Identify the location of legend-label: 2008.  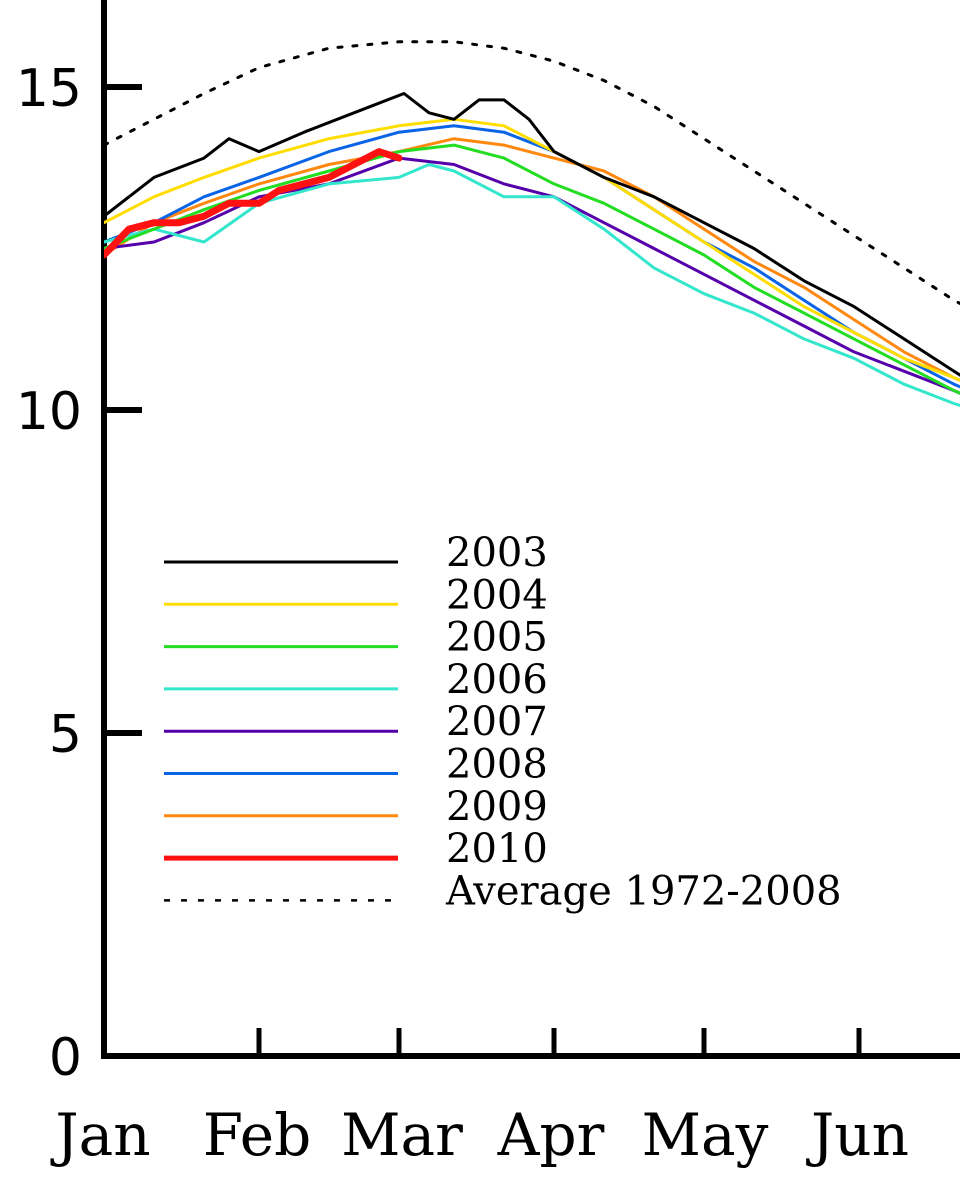
(497, 765).